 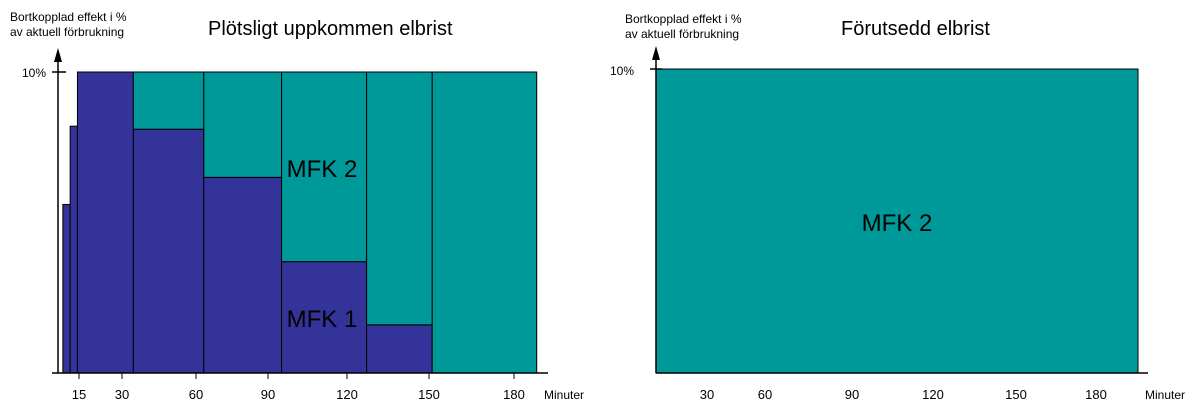 What do you see at coordinates (915, 29) in the screenshot?
I see `chart-title: Förutsedd elbrist` at bounding box center [915, 29].